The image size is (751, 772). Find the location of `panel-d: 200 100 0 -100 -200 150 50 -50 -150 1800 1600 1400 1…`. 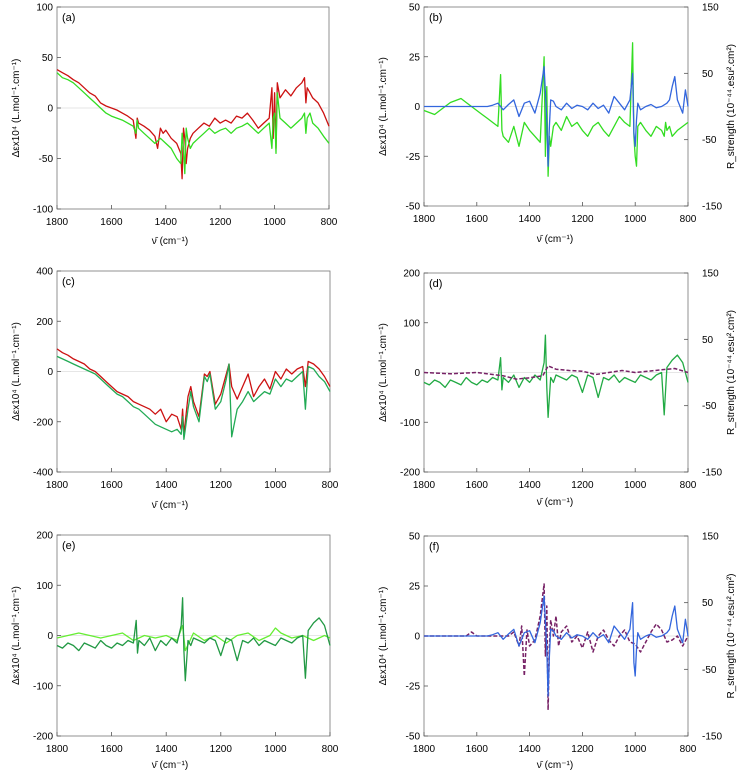

panel-d: 200 100 0 -100 -200 150 50 -50 -150 1800 1600 1400 1… is located at coordinates (557, 389).